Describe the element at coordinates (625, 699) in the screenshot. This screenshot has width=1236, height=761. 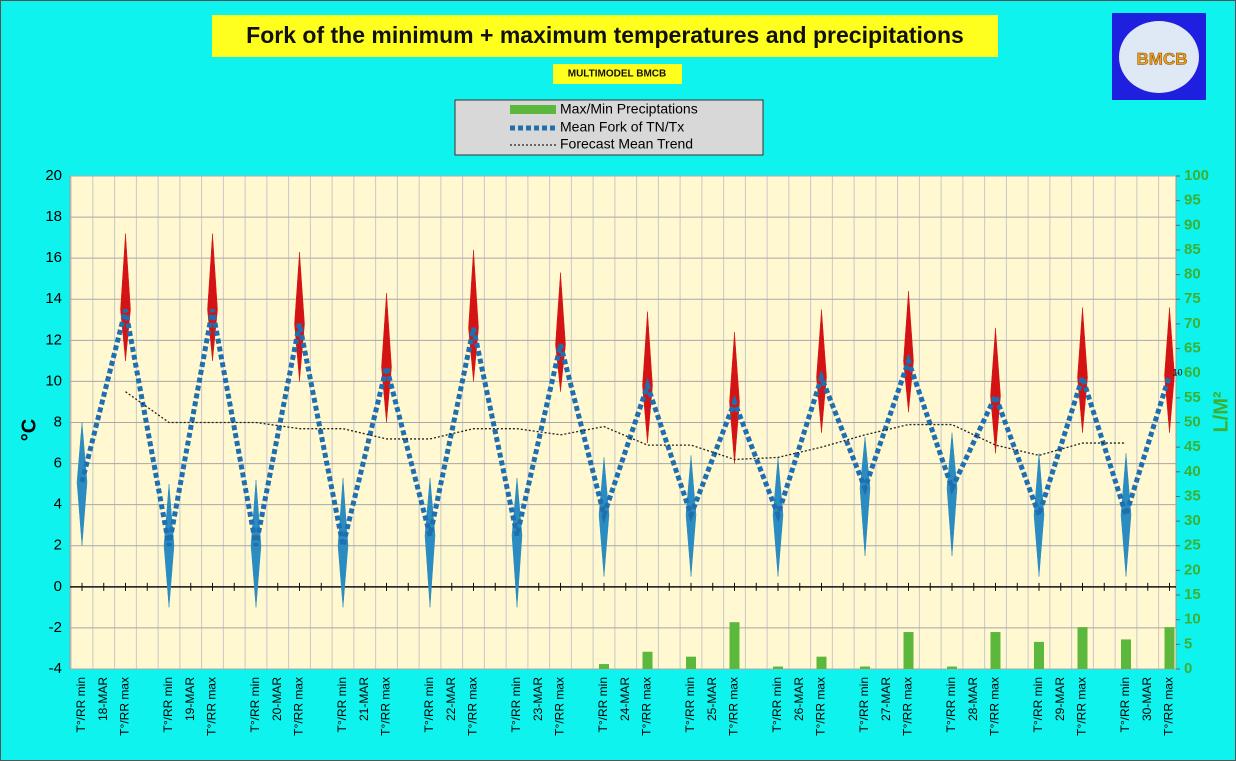
I see `x-tick-label: 24-MAR` at that location.